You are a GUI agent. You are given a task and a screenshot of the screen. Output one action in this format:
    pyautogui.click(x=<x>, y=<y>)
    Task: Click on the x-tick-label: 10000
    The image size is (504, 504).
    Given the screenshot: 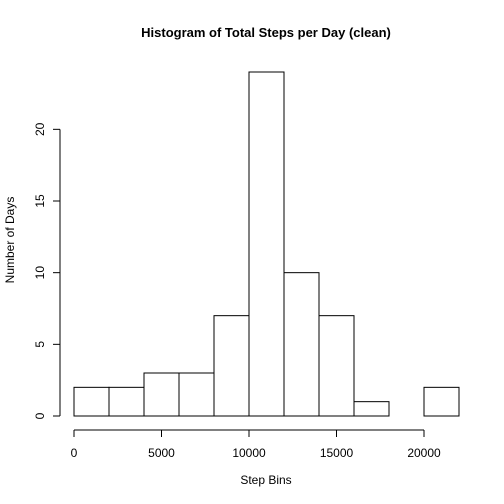 What is the action you would take?
    pyautogui.click(x=249, y=453)
    